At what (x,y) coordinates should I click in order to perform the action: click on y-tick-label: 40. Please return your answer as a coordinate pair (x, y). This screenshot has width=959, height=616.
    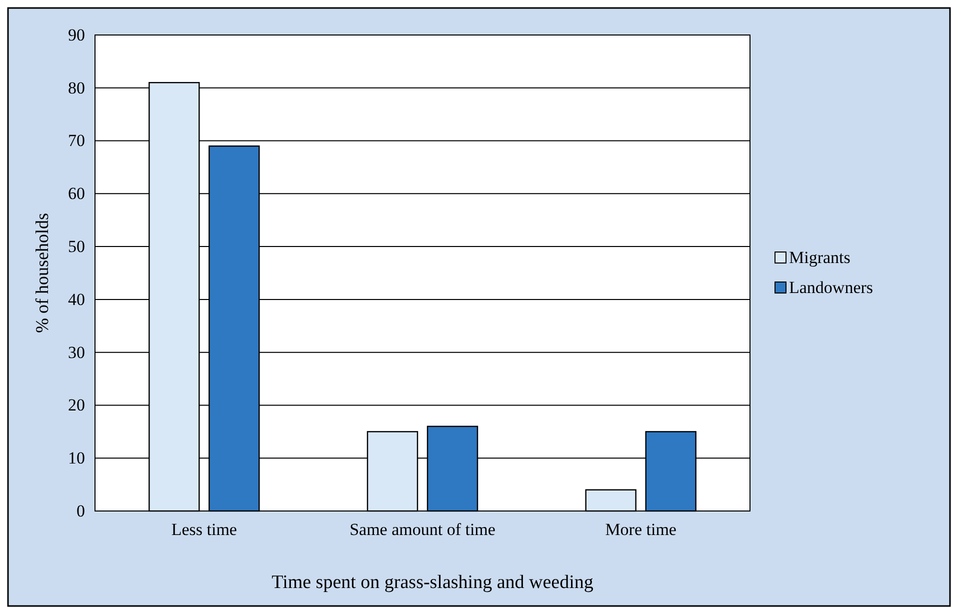
    Looking at the image, I should click on (76, 299).